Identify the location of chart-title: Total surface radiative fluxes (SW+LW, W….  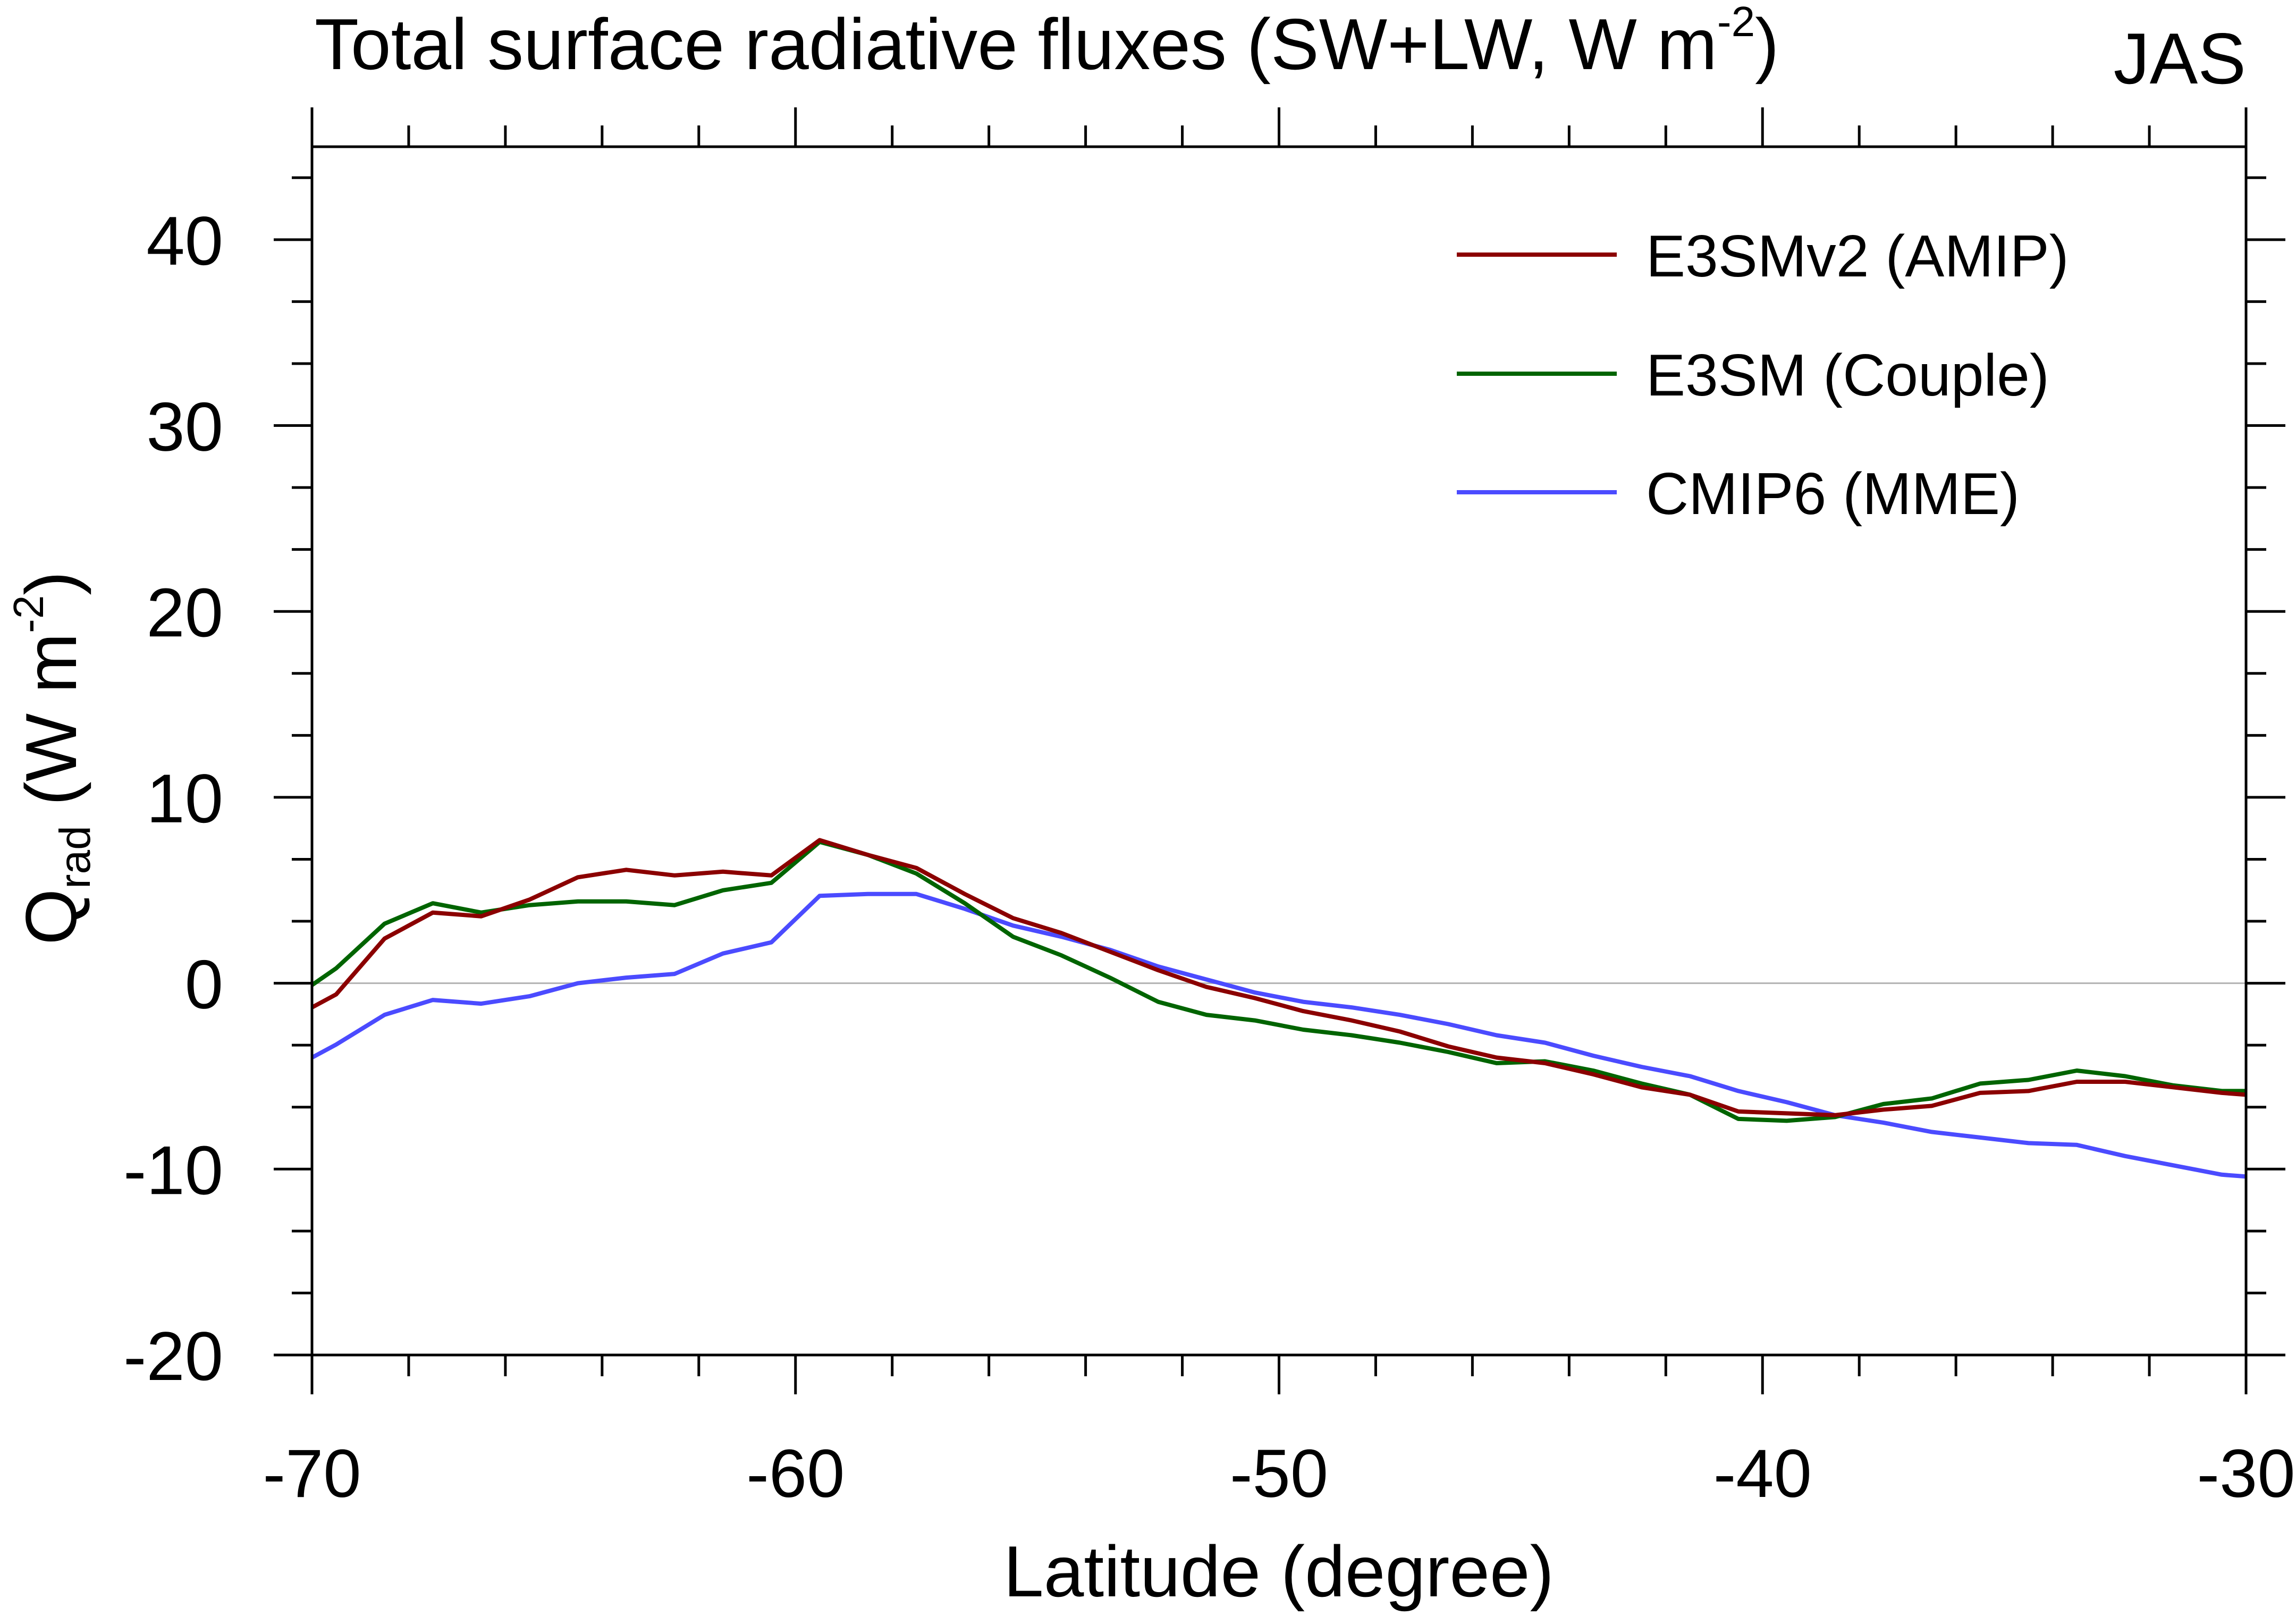
(1047, 42).